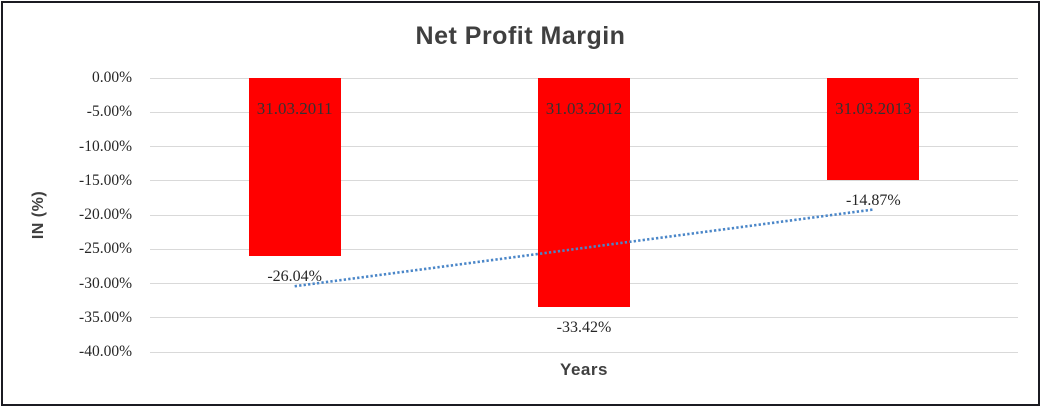  What do you see at coordinates (105, 249) in the screenshot?
I see `y-tick-label: -25.00%` at bounding box center [105, 249].